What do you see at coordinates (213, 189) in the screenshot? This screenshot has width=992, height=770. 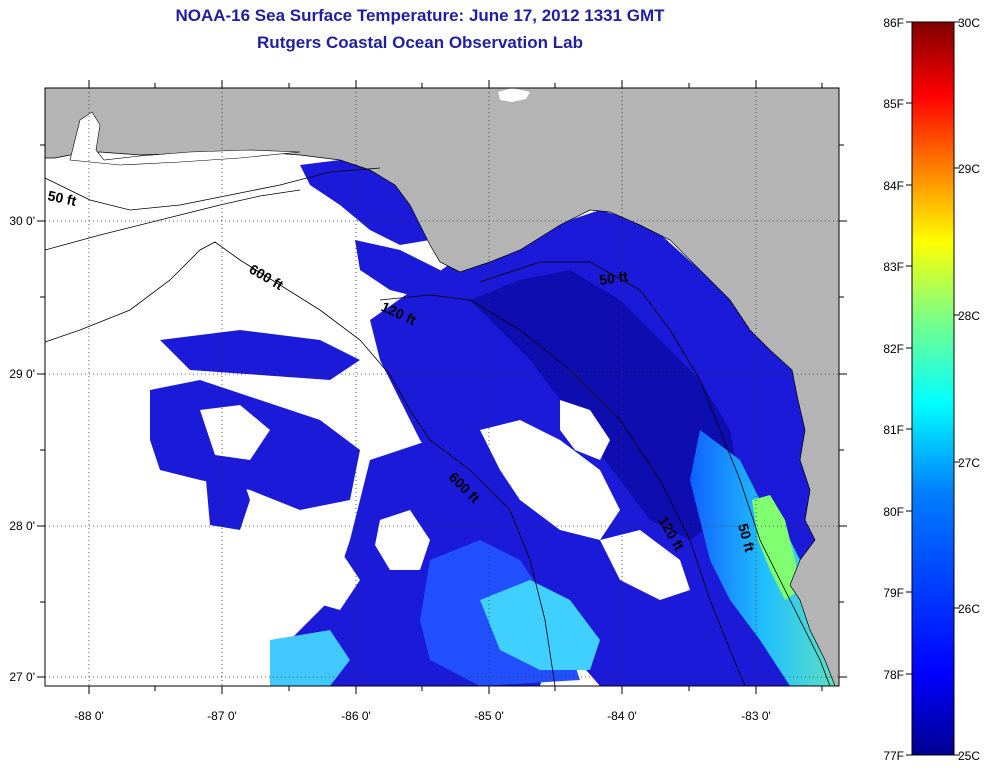 I see `contour-50ft-west` at bounding box center [213, 189].